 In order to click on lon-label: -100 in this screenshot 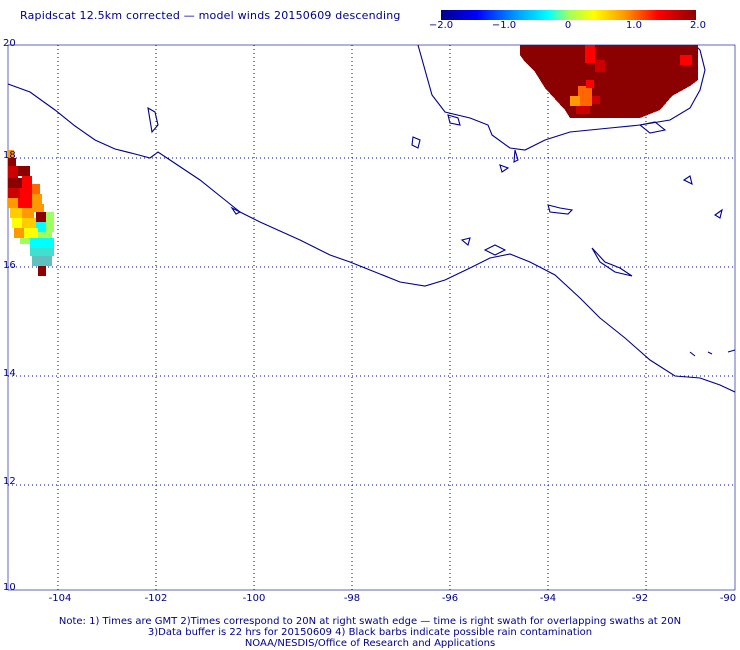, I will do `click(254, 598)`.